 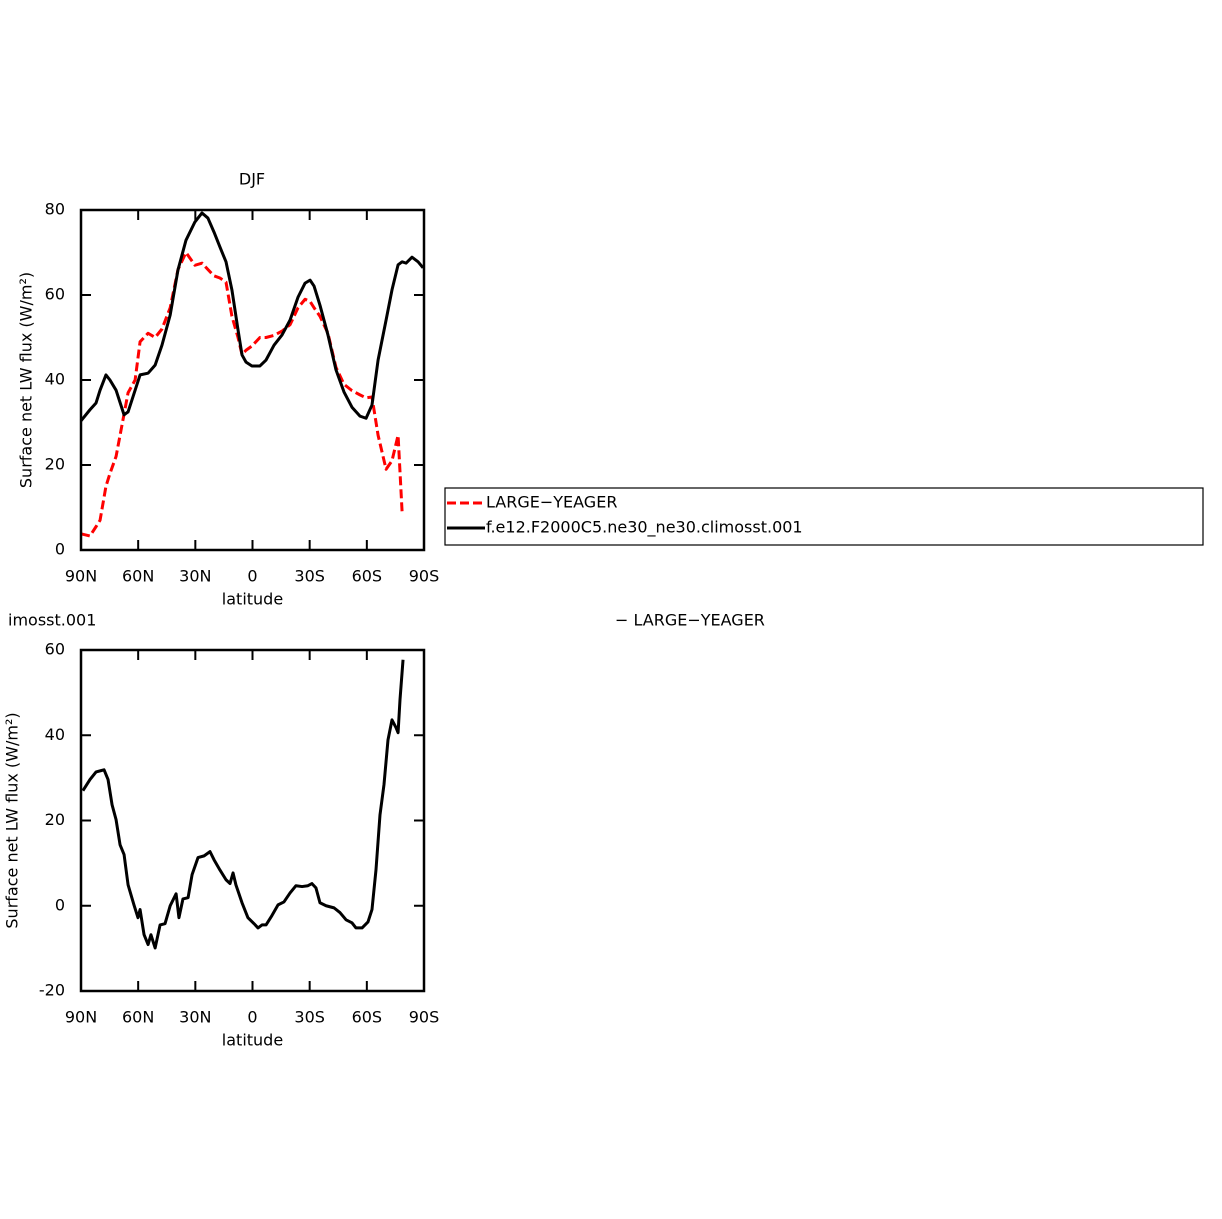 What do you see at coordinates (824, 516) in the screenshot?
I see `legend-box` at bounding box center [824, 516].